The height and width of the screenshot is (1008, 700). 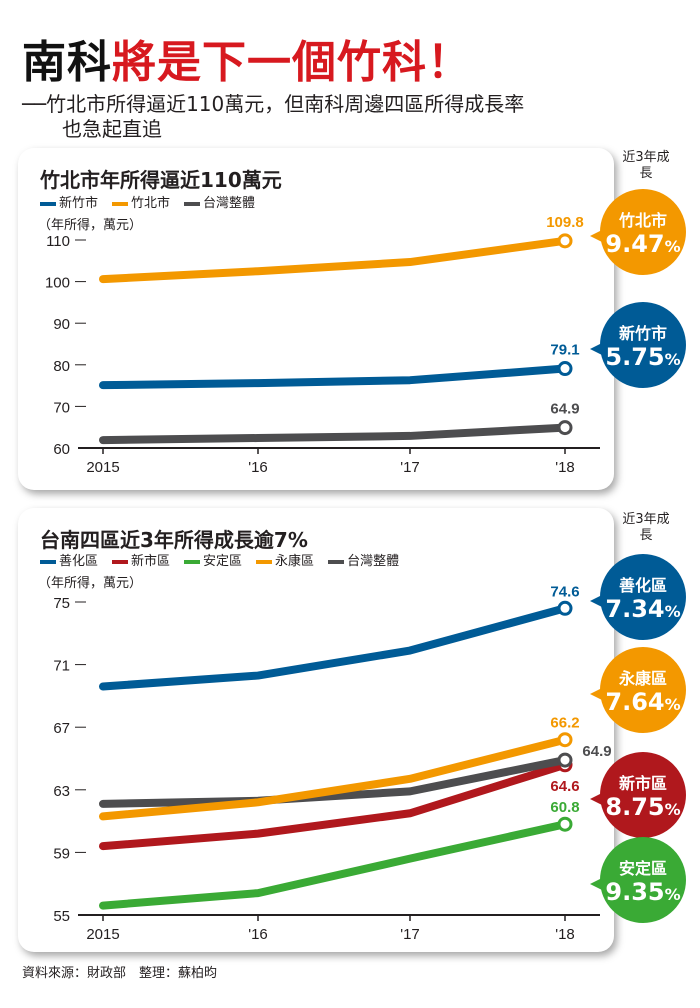 I want to click on legend-label: 竹北市, so click(x=151, y=203).